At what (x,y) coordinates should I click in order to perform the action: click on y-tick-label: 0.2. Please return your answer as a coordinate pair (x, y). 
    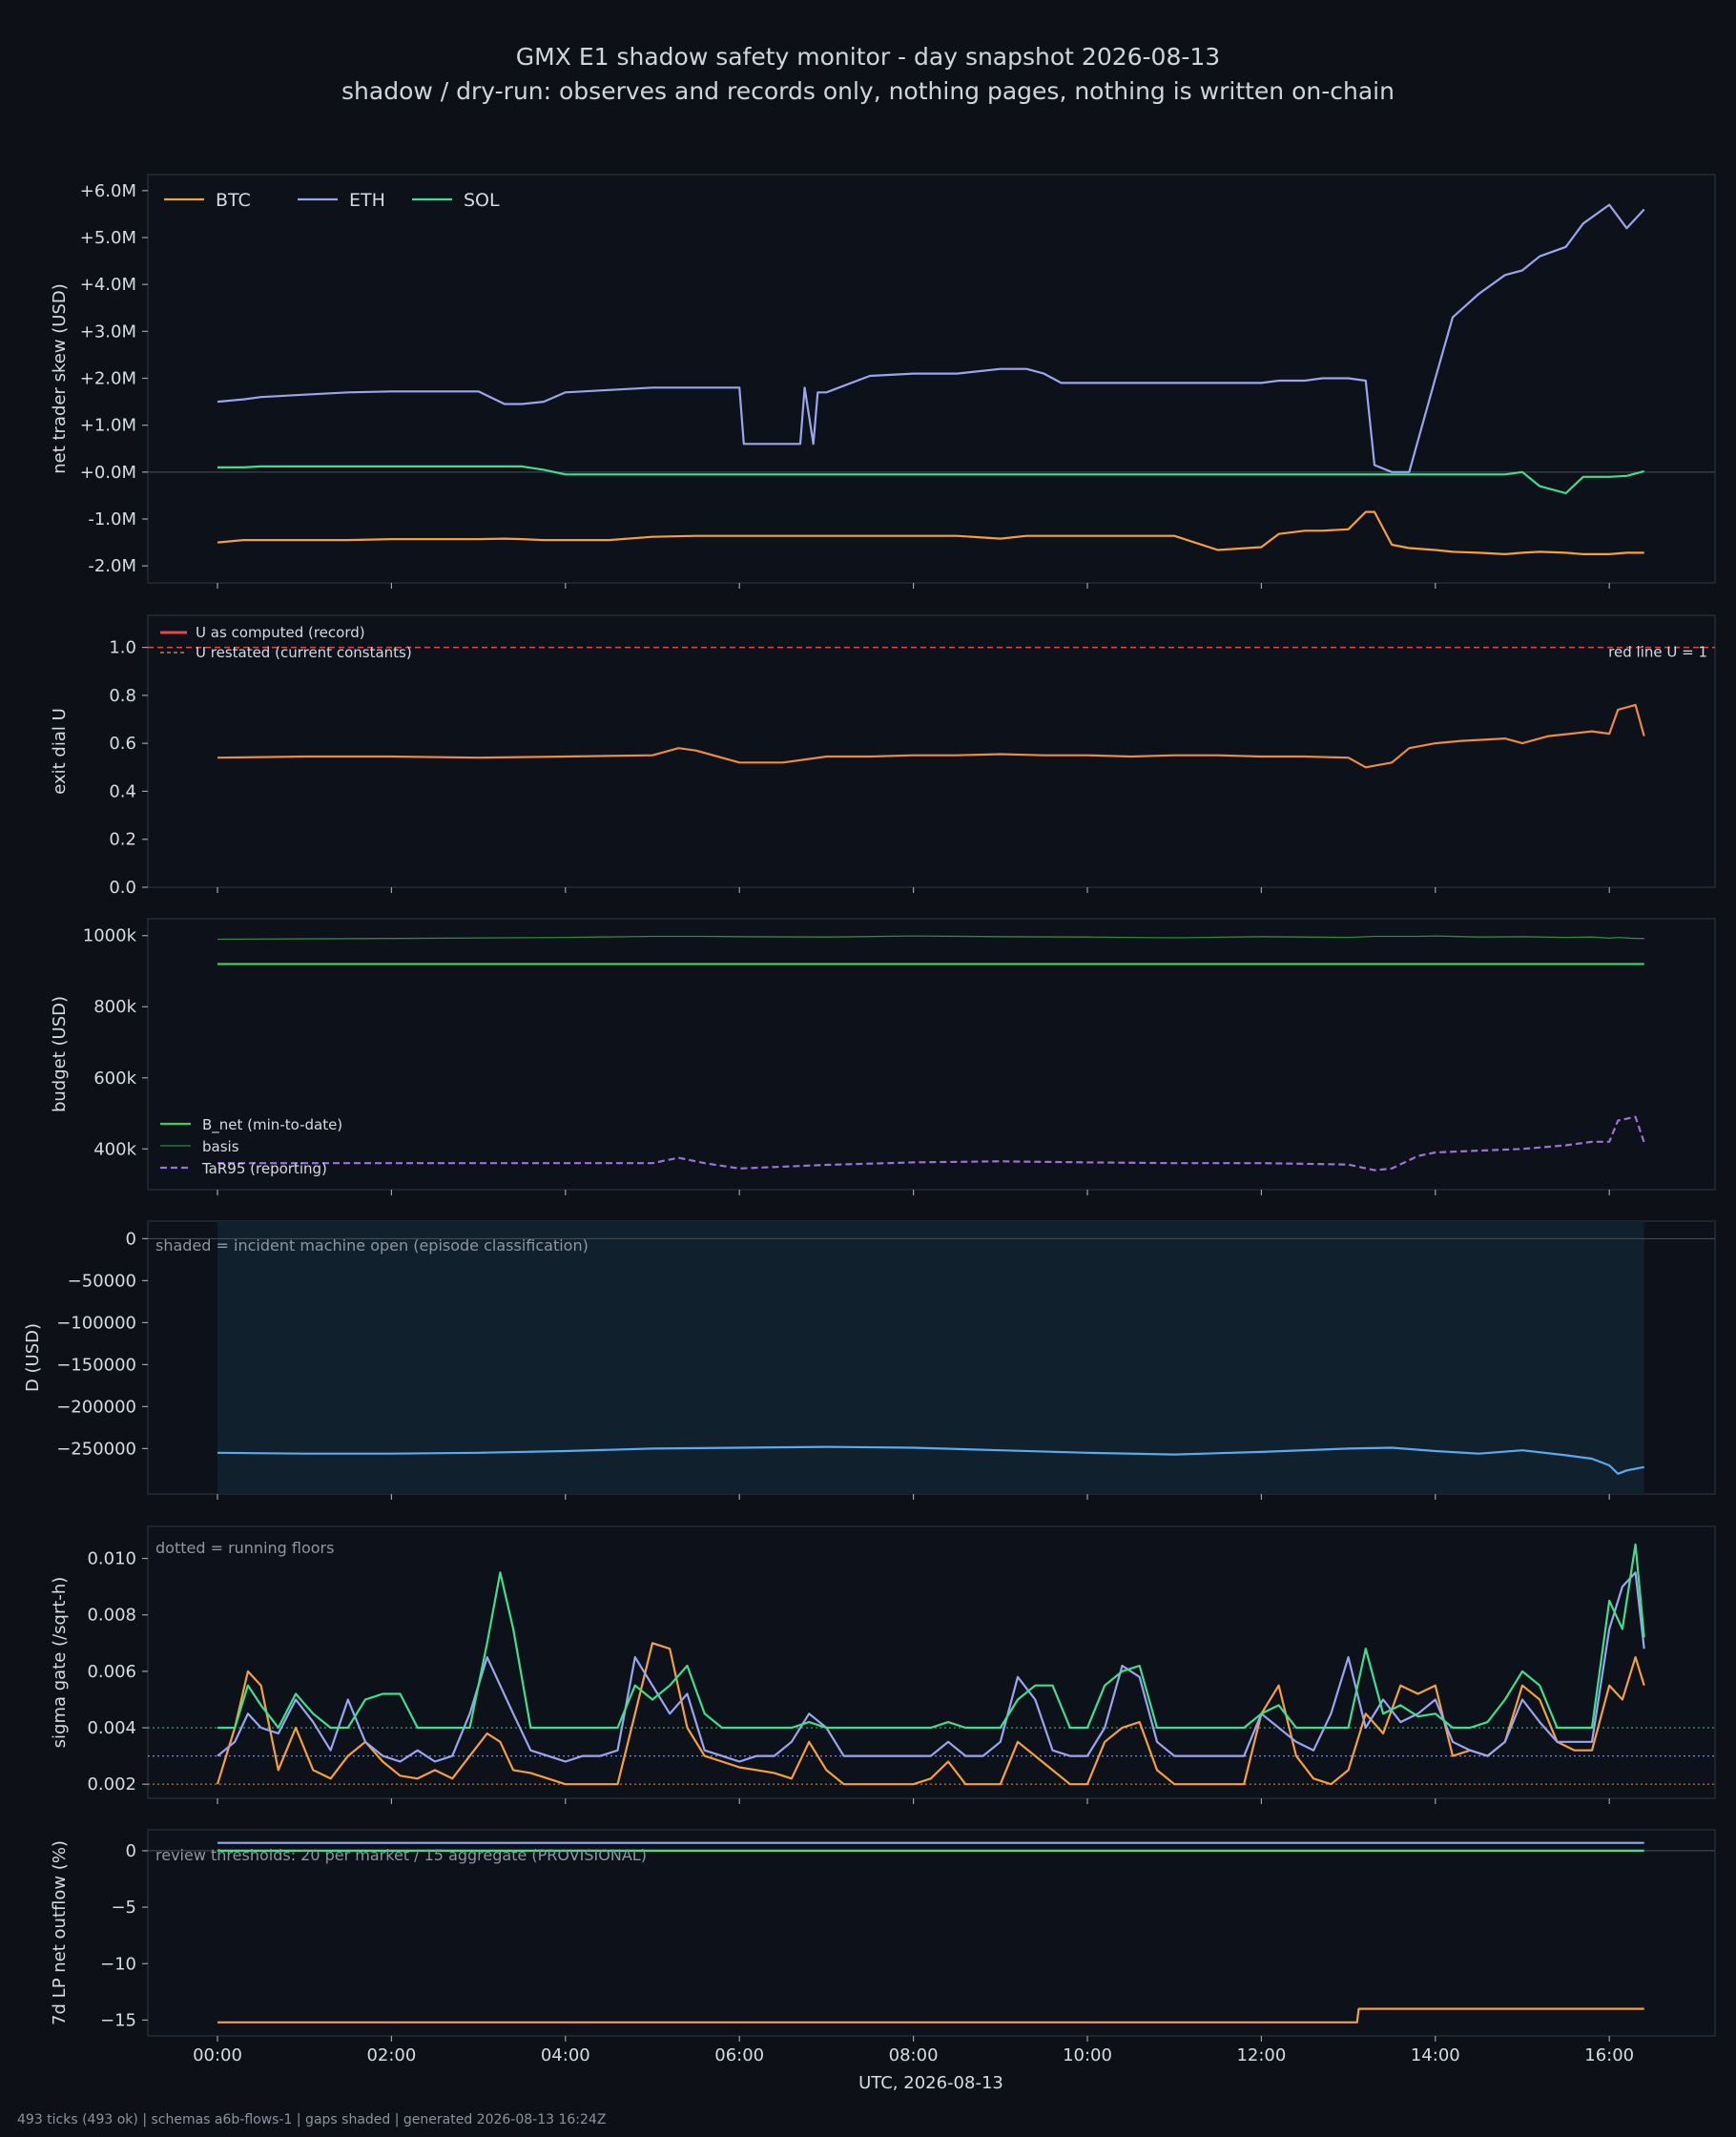
    Looking at the image, I should click on (122, 840).